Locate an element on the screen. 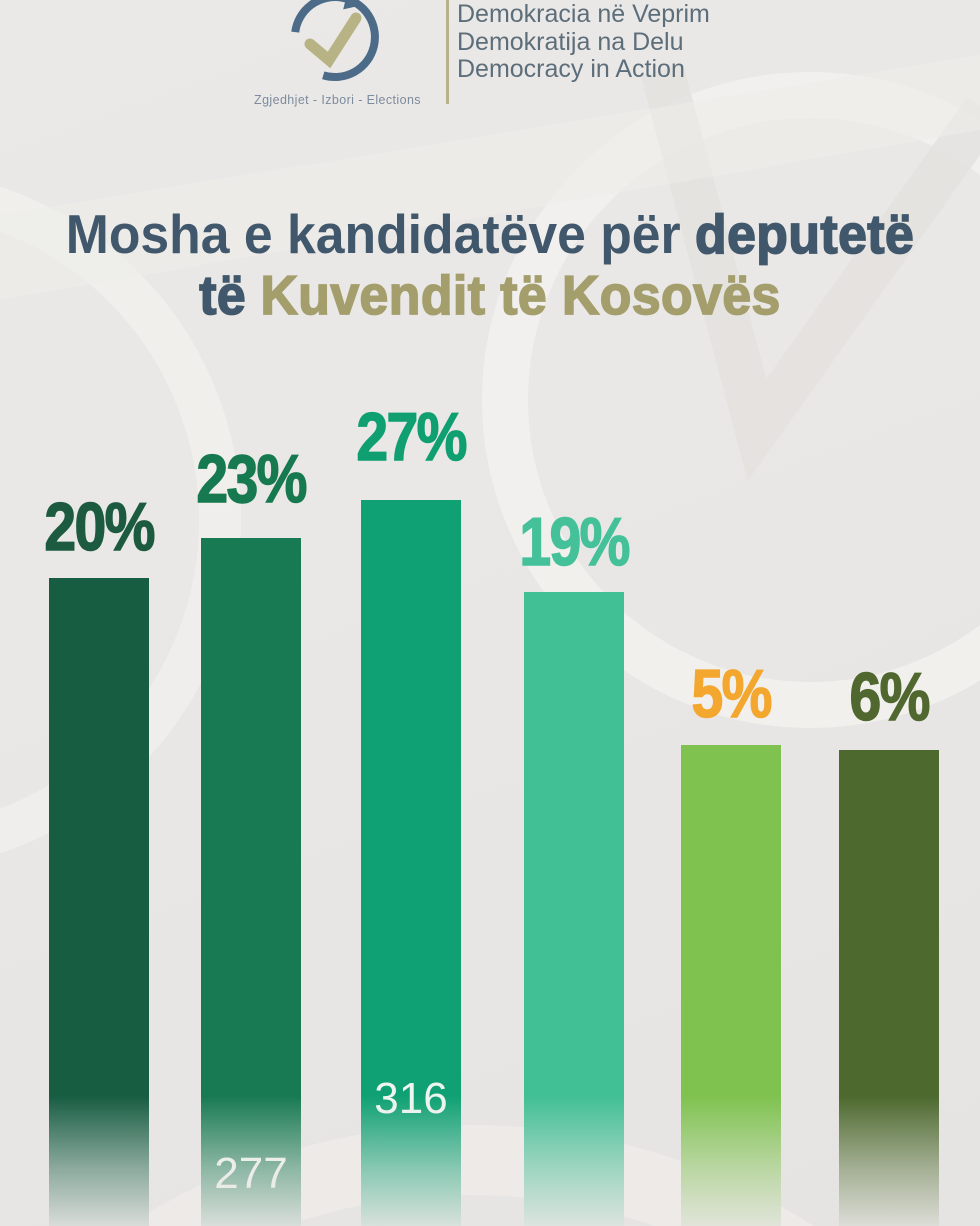 The width and height of the screenshot is (980, 1226). title-line-2: të Kuvendit të Kosovës is located at coordinates (489, 295).